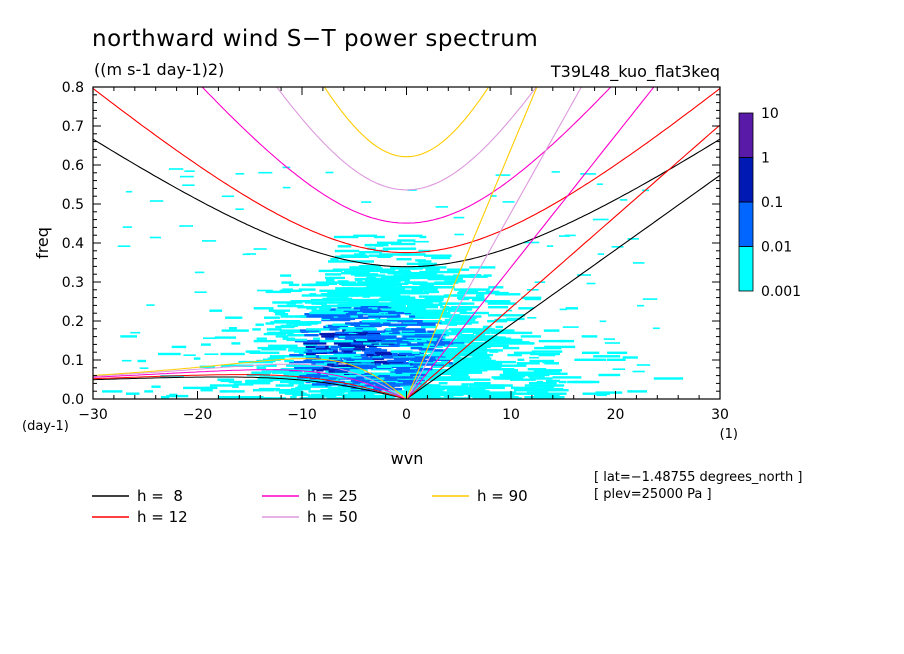  I want to click on x-tick-label: 10, so click(511, 415).